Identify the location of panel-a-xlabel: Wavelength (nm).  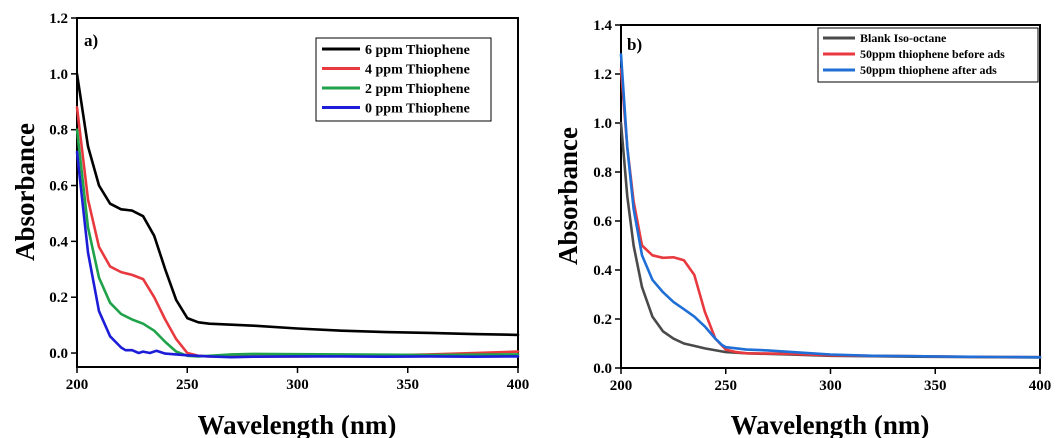
(297, 424).